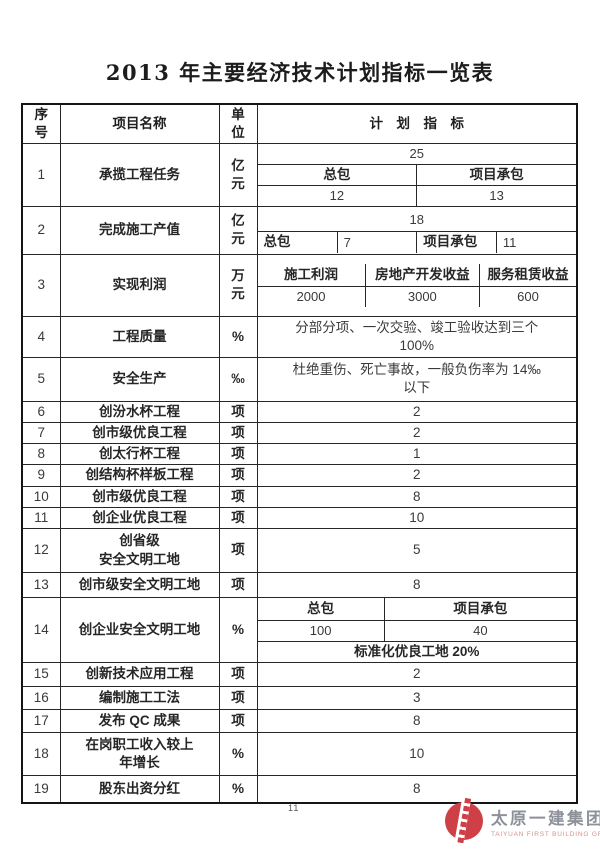  I want to click on project-name: 股东出资分红, so click(139, 789).